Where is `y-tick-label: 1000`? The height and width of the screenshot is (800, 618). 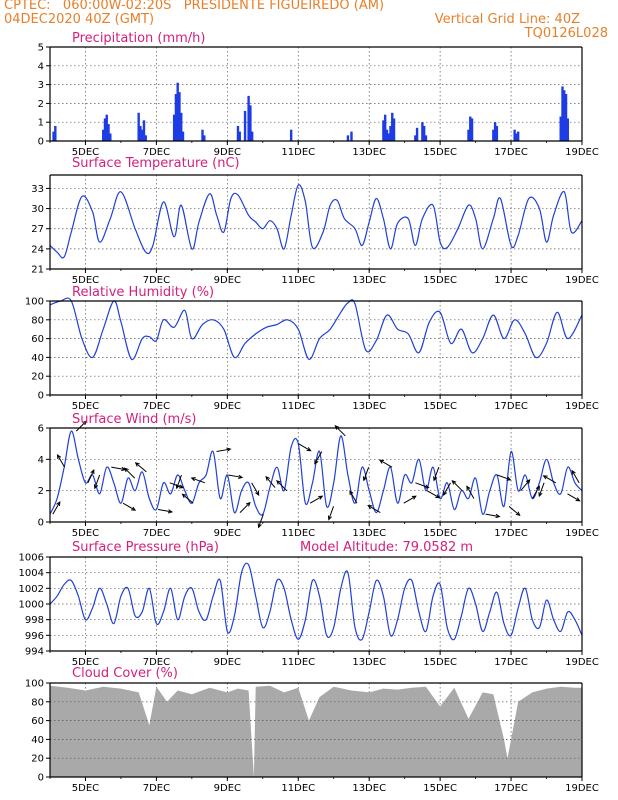
y-tick-label: 1000 is located at coordinates (31, 605).